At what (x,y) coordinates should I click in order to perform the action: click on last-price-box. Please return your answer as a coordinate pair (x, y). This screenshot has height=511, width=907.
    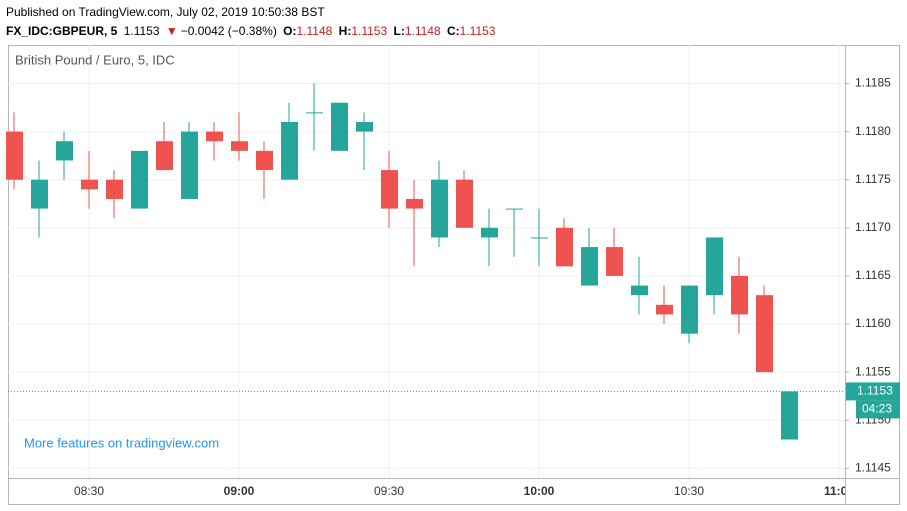
    Looking at the image, I should click on (873, 391).